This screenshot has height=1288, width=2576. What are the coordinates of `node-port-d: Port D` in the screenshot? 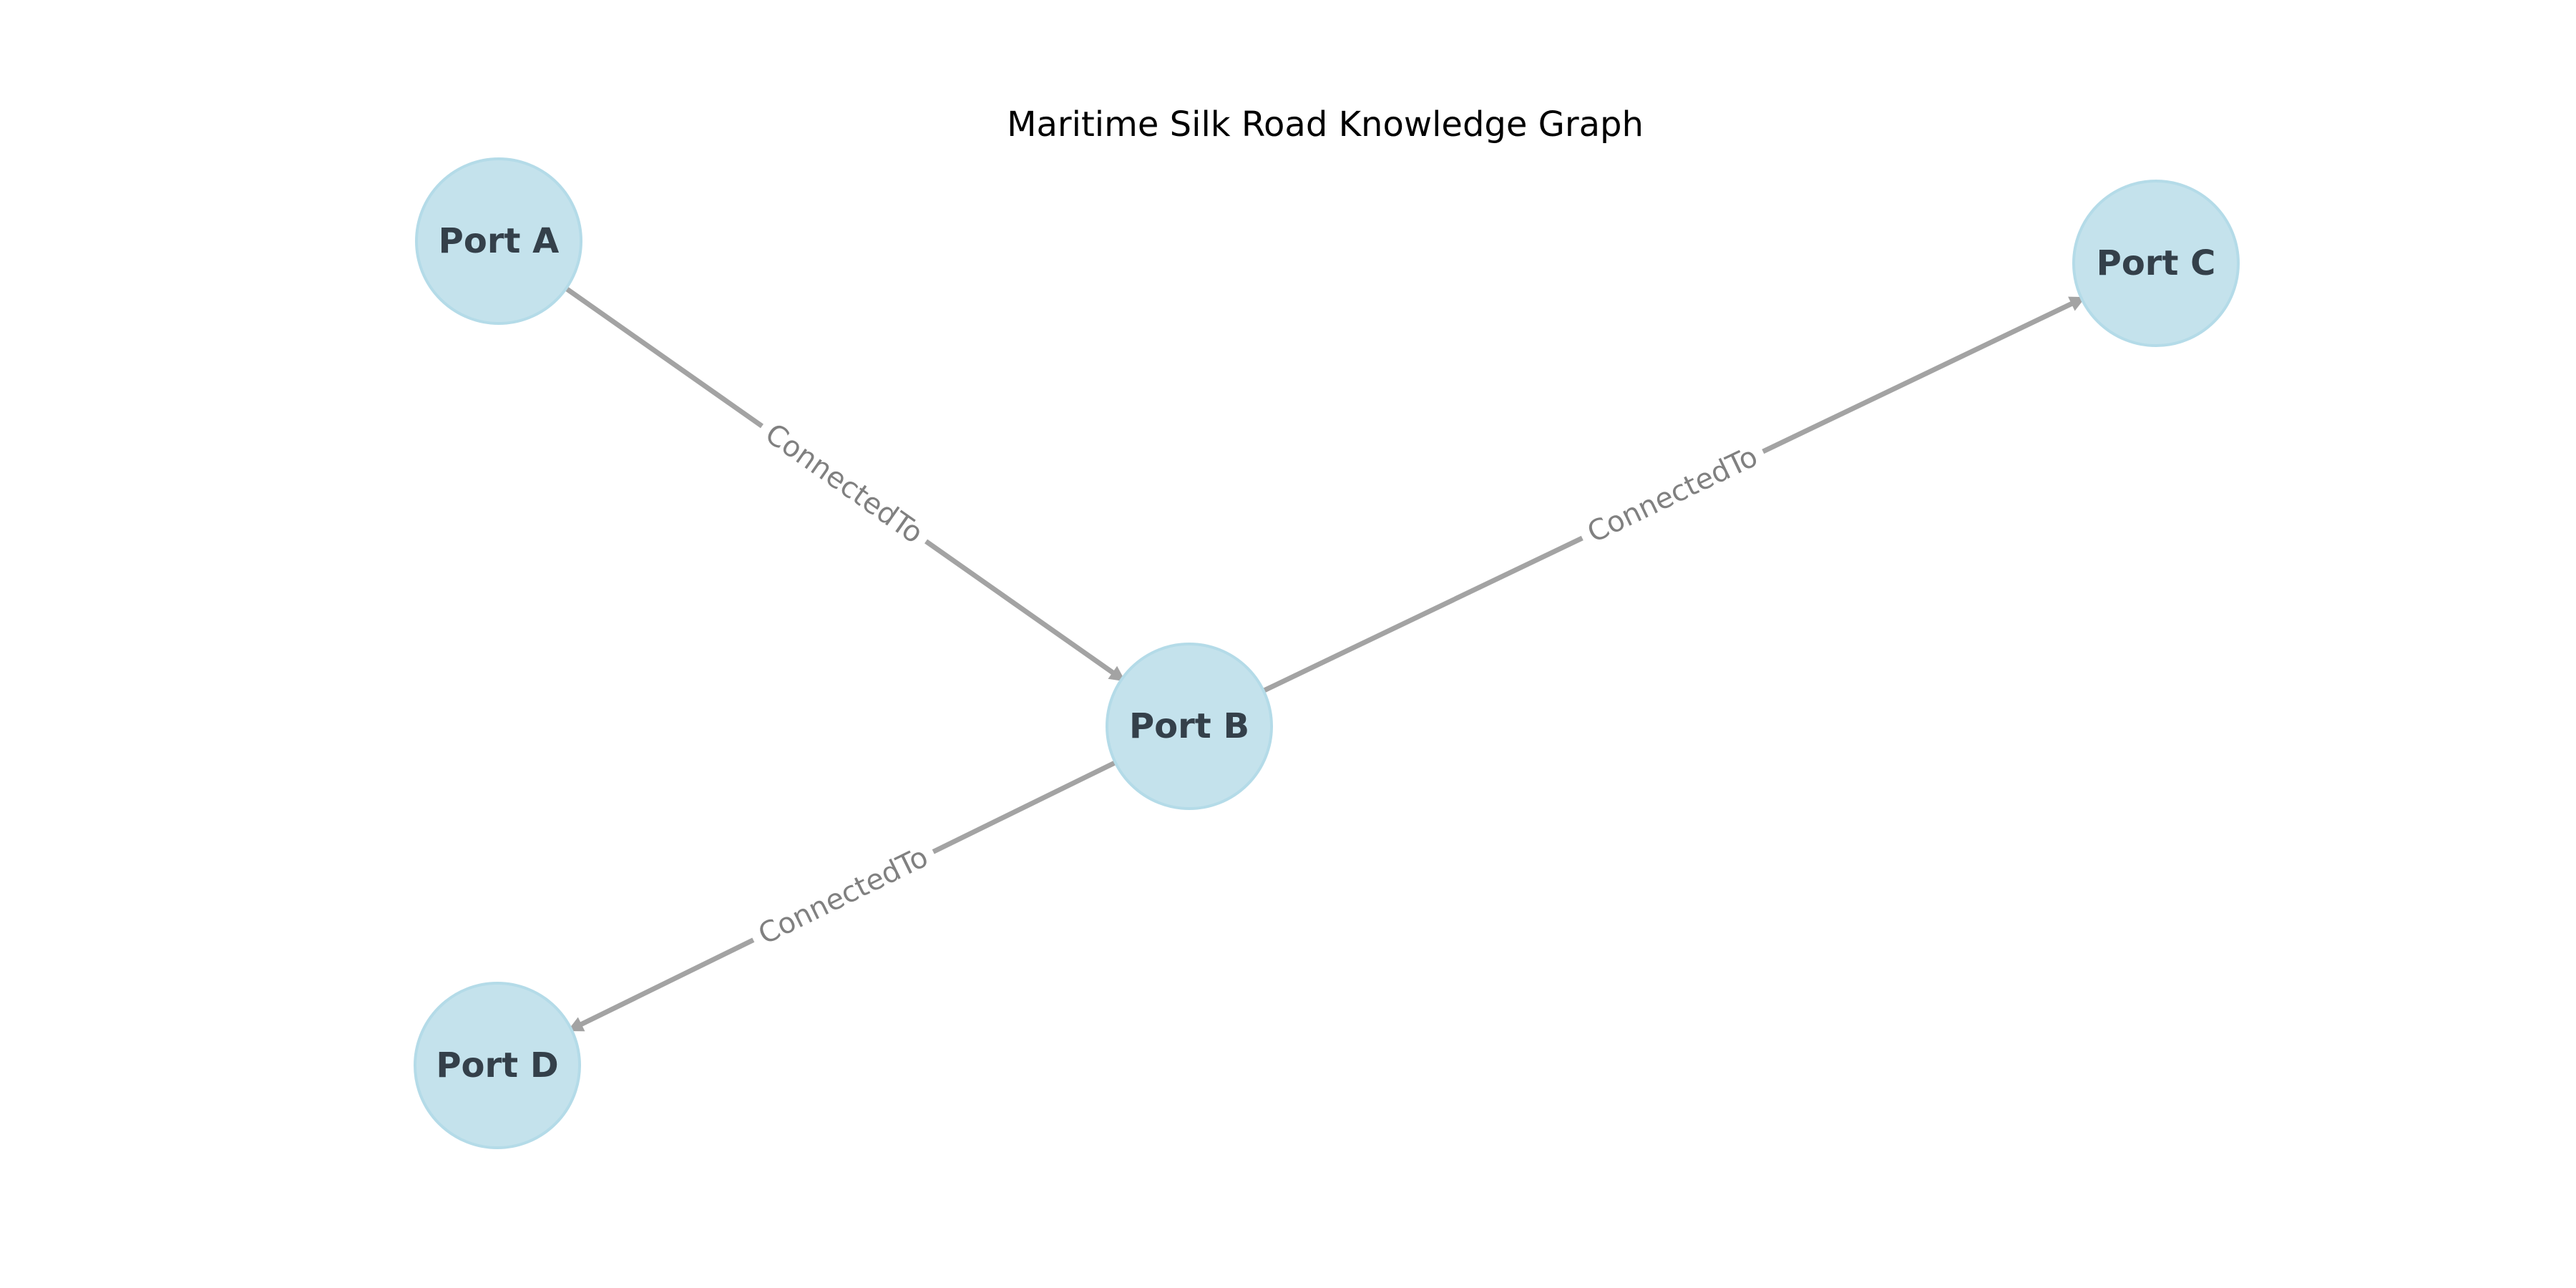 It's located at (497, 1065).